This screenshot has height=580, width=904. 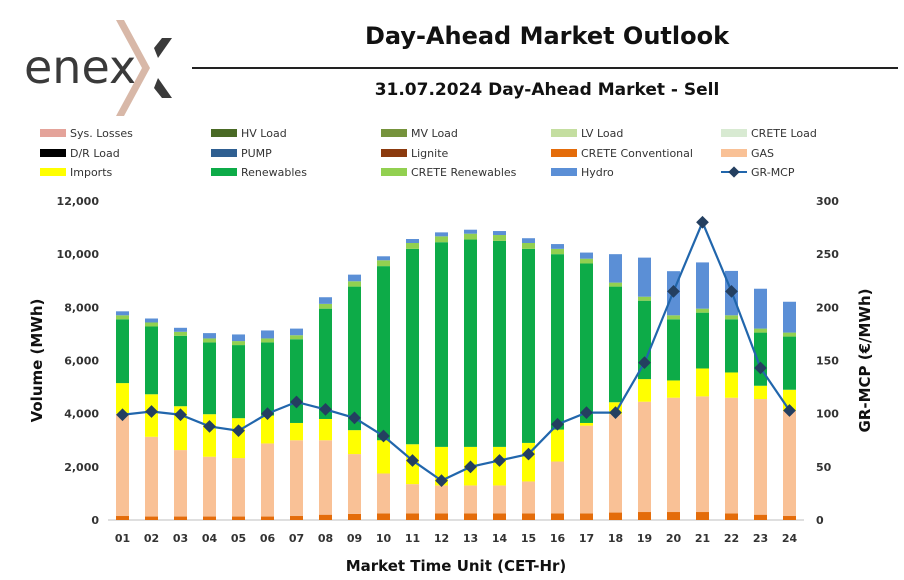 What do you see at coordinates (564, 133) in the screenshot?
I see `legend-swatch-lv-load` at bounding box center [564, 133].